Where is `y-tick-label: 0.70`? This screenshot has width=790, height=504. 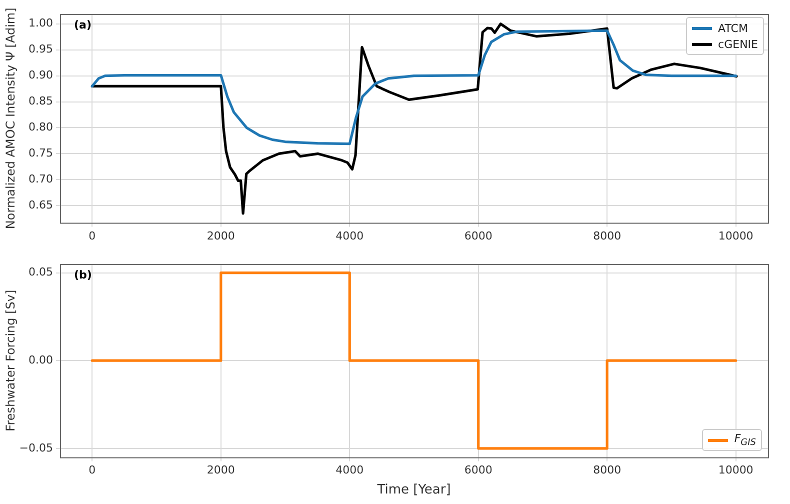
y-tick-label: 0.70 is located at coordinates (40, 179).